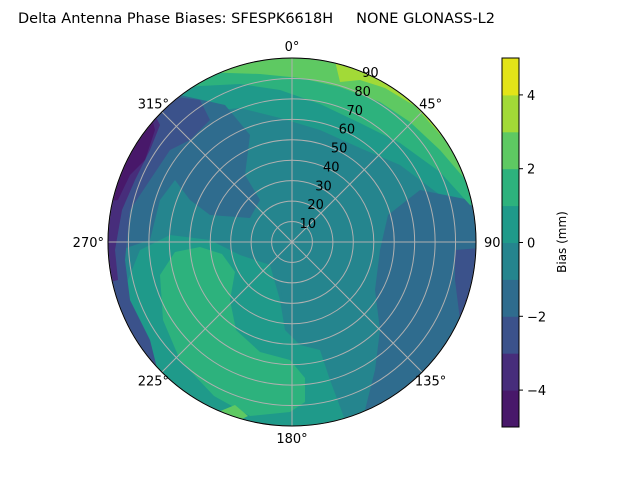 Image resolution: width=640 pixels, height=484 pixels. Describe the element at coordinates (292, 47) in the screenshot. I see `theta-tick-label: 0°` at that location.